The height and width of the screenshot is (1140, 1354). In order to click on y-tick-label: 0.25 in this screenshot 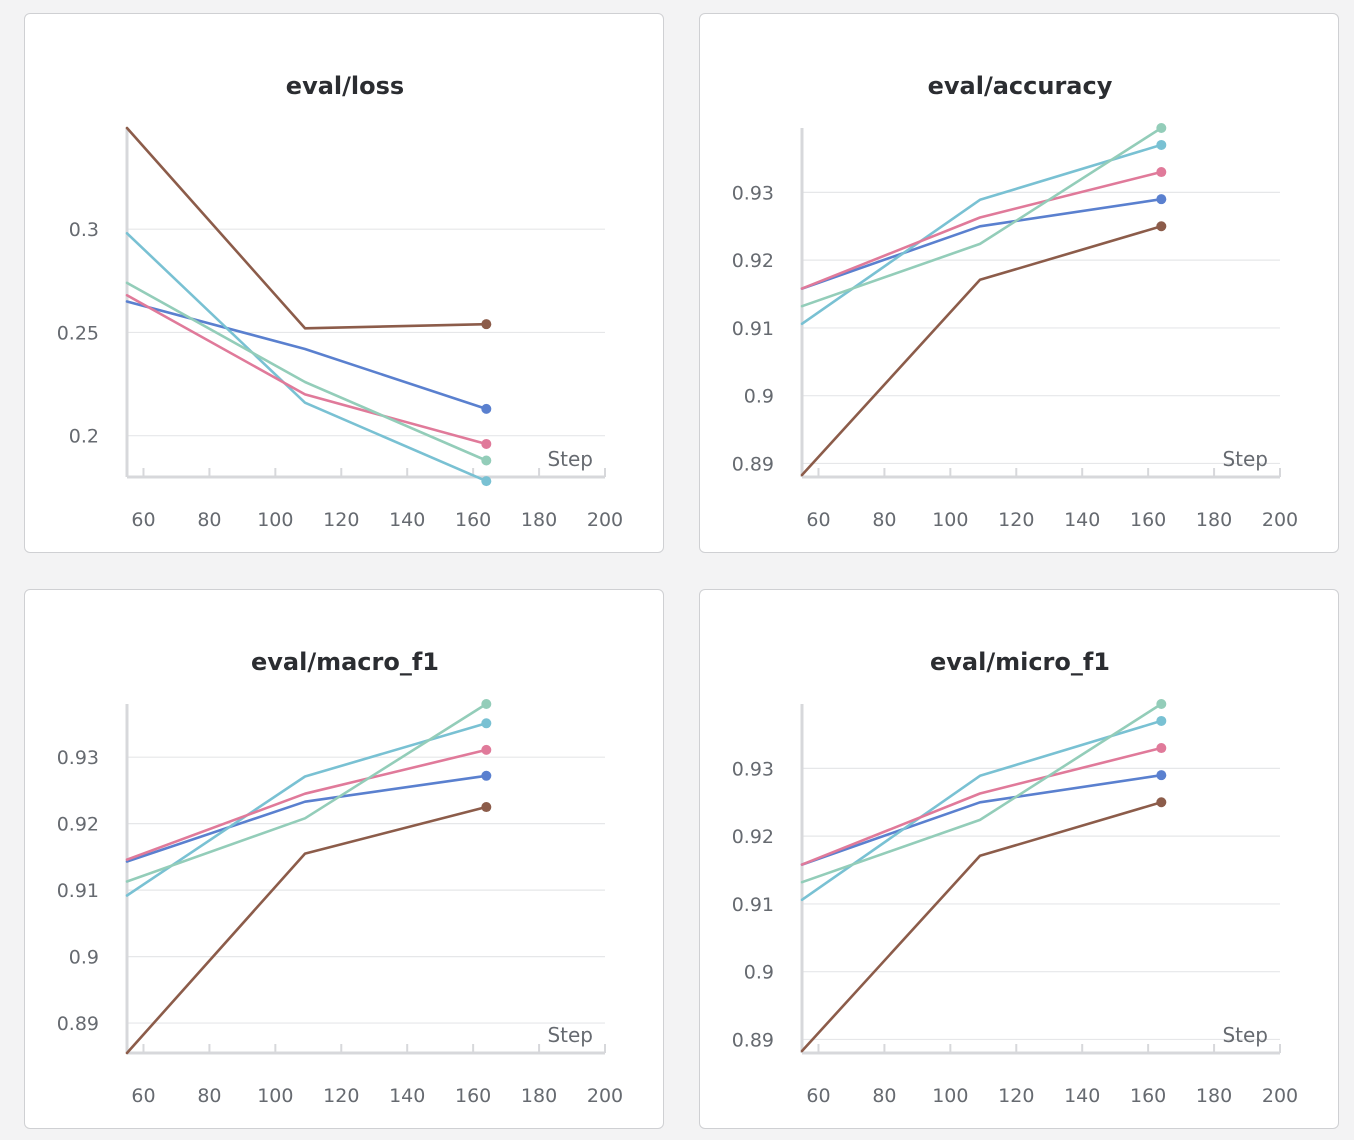, I will do `click(78, 333)`.